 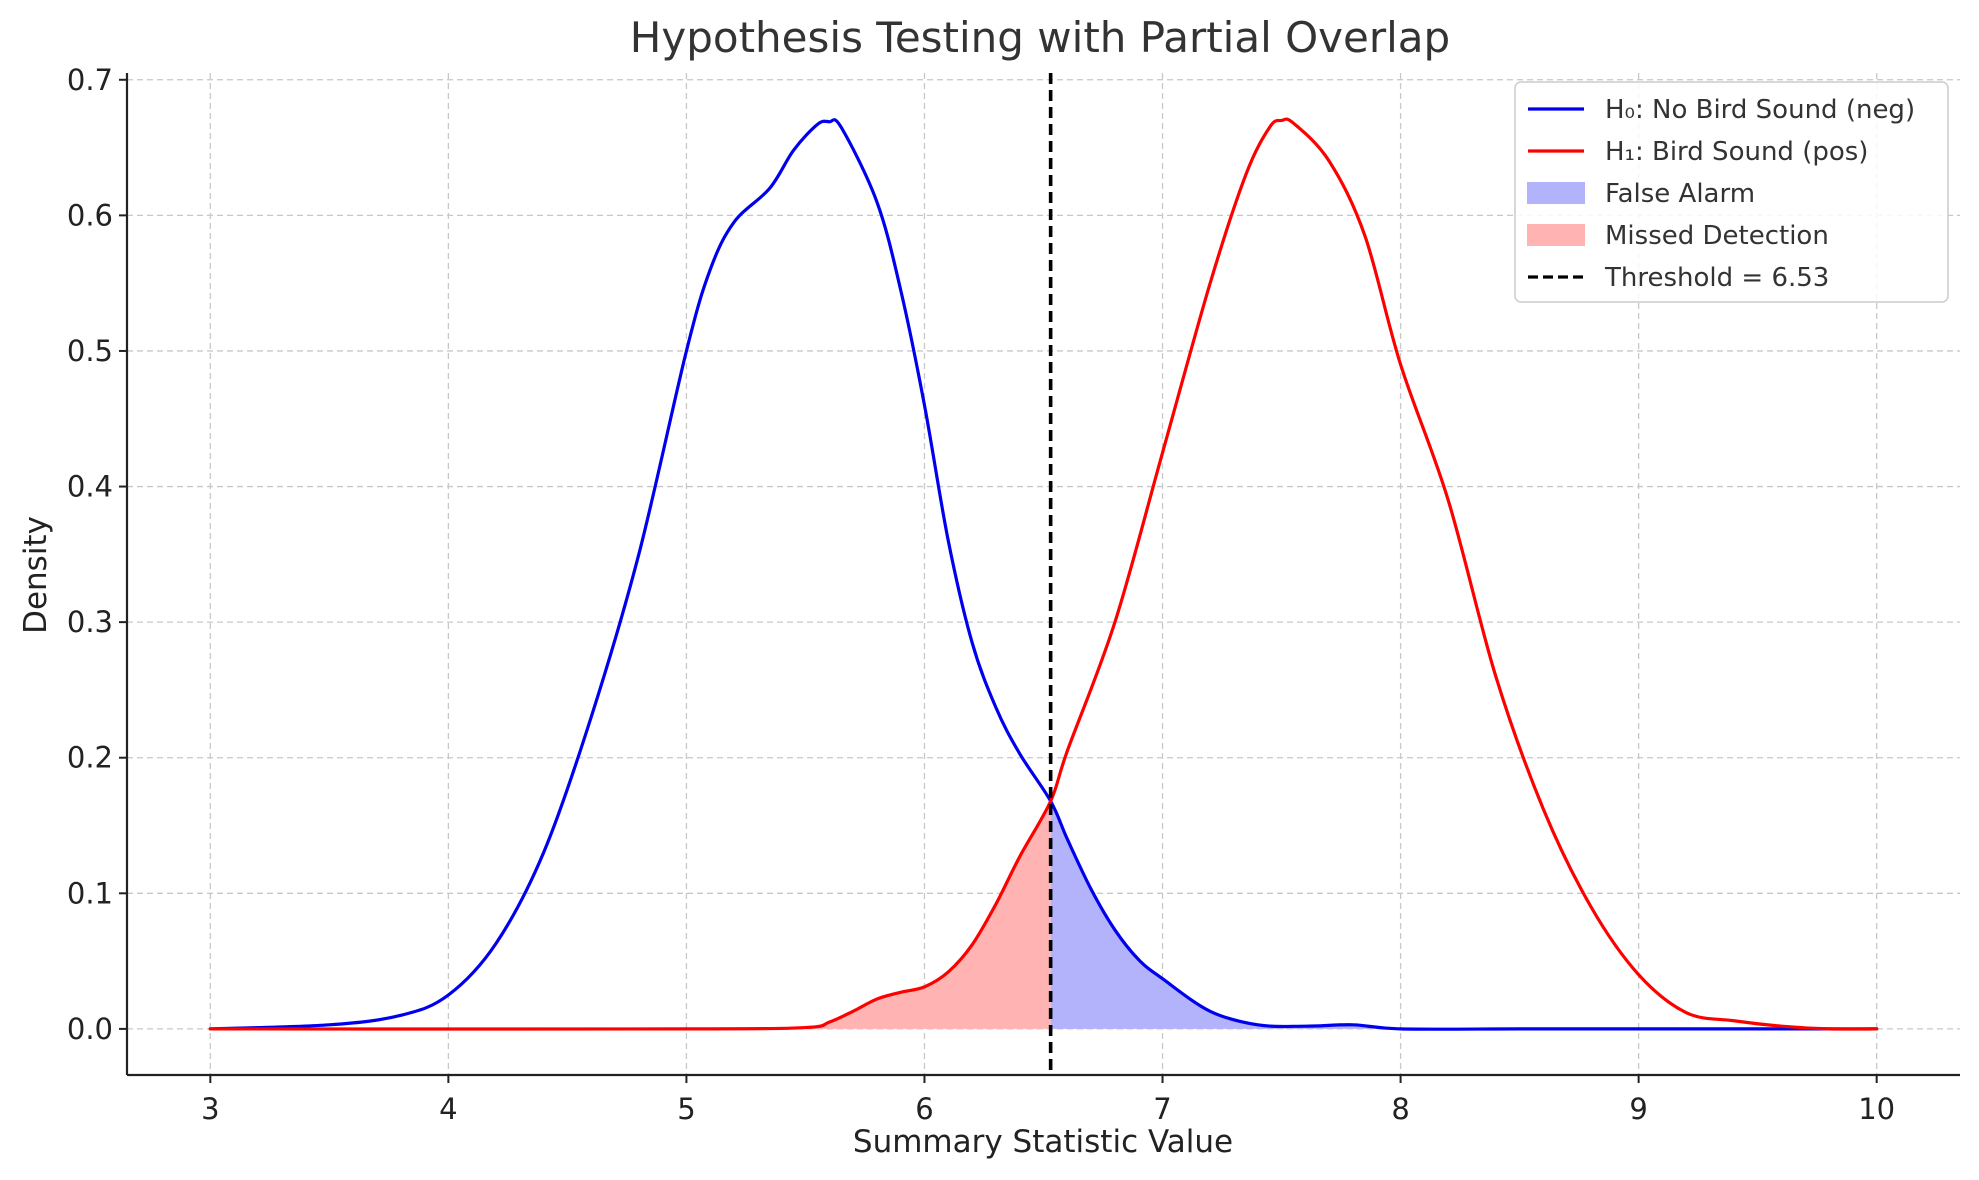 What do you see at coordinates (924, 1109) in the screenshot?
I see `x-tick-label: 6` at bounding box center [924, 1109].